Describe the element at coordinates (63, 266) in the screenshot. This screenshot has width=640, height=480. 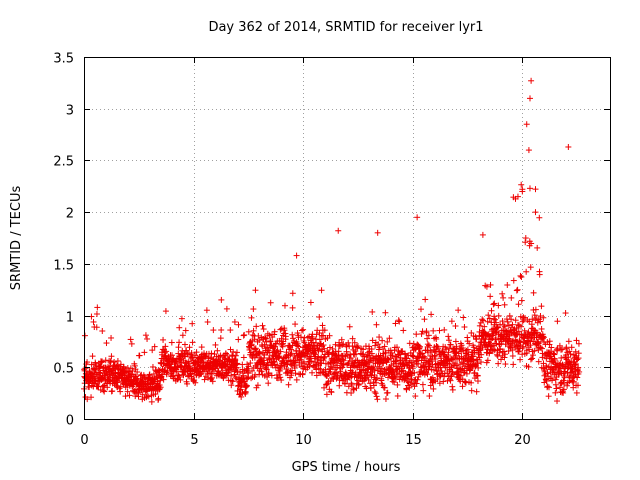
I see `y-tick-label: 1.5` at that location.